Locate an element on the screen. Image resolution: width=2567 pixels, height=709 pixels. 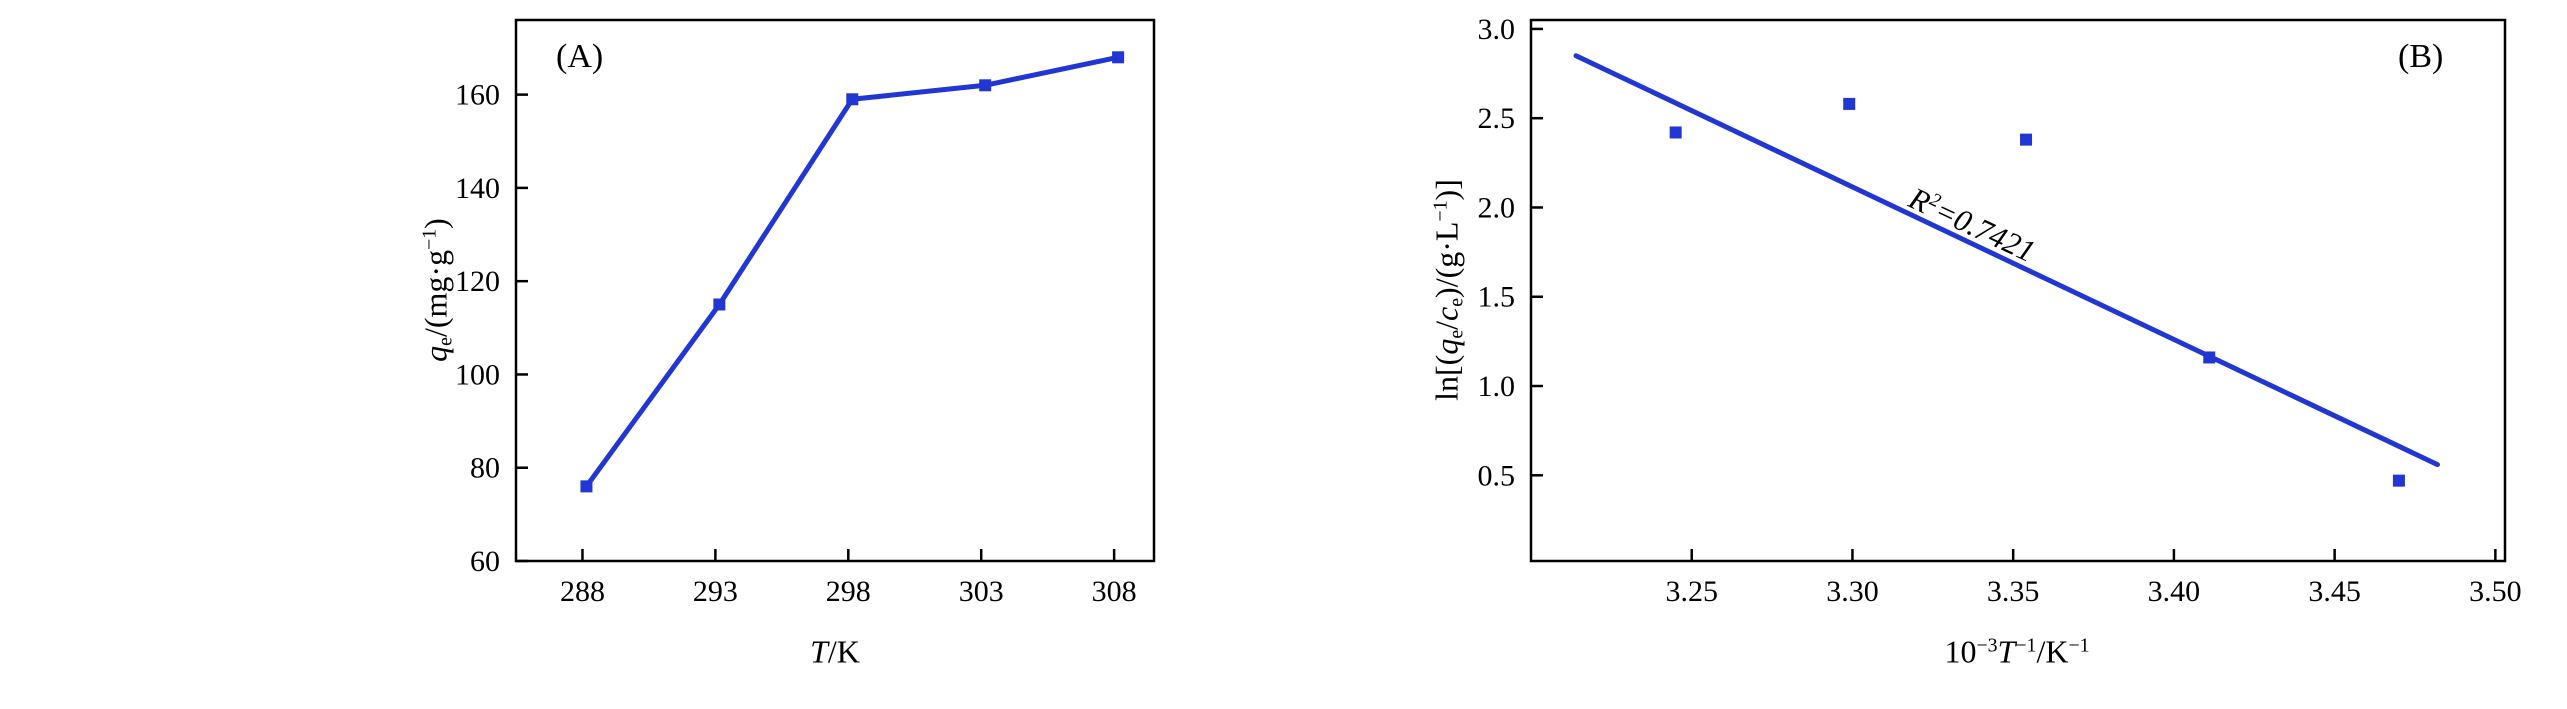
panel-a-y-tick-label: 100 is located at coordinates (477, 374).